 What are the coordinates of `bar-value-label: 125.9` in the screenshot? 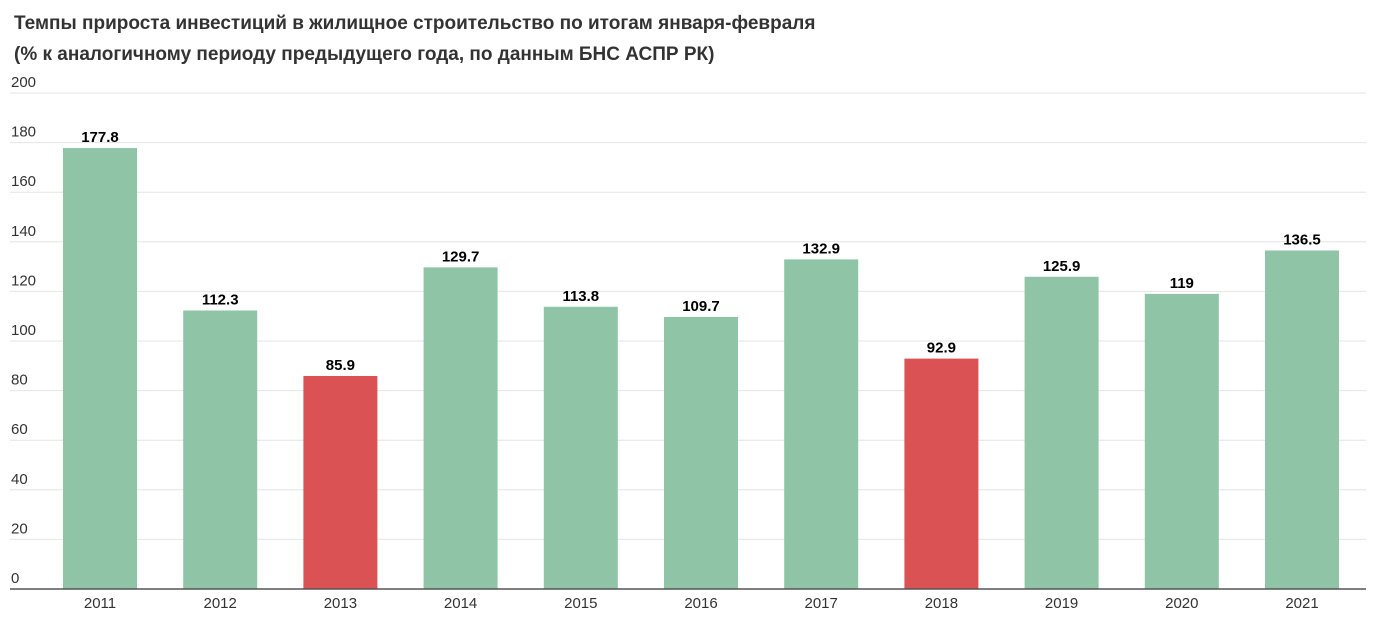 It's located at (1062, 266).